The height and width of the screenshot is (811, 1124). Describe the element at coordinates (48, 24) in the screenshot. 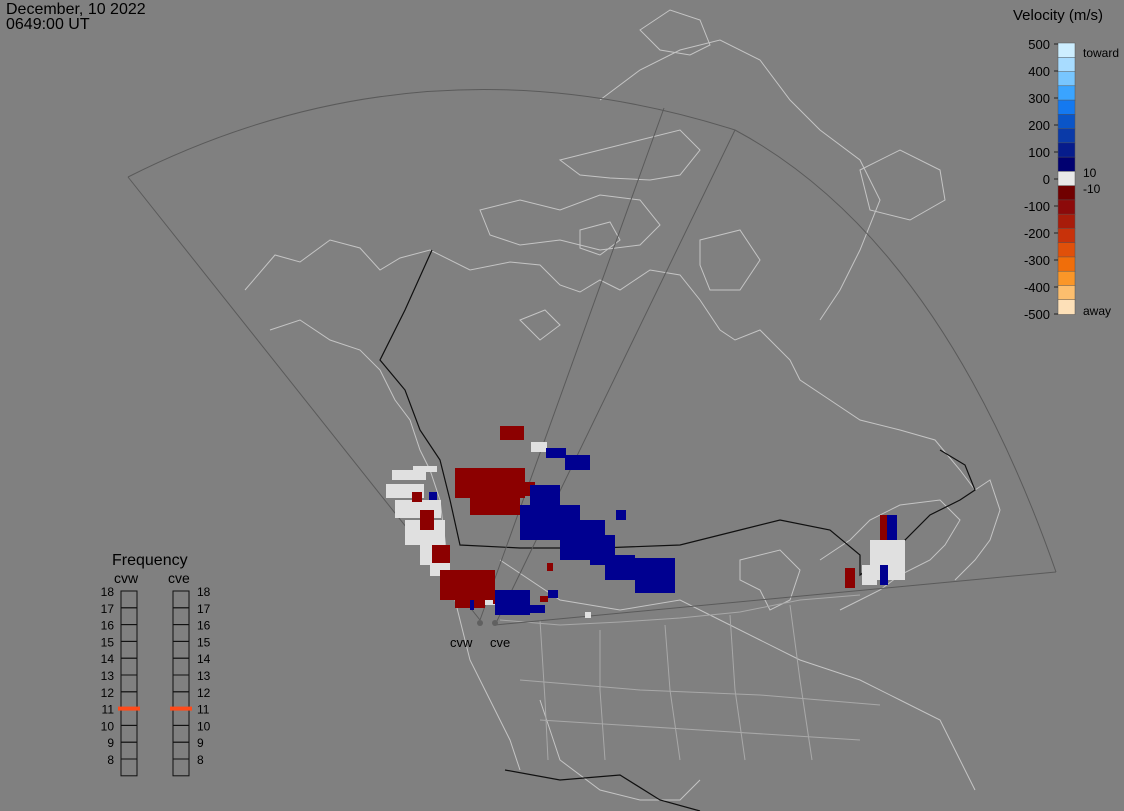

I see `time-label: 0649:00 UT` at that location.